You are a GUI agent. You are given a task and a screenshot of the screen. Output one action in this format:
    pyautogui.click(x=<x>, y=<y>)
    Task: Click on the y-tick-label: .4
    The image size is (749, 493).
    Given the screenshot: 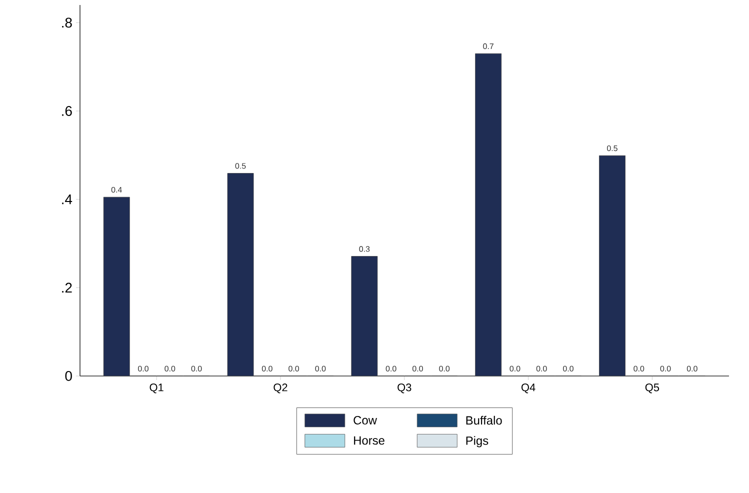 What is the action you would take?
    pyautogui.click(x=67, y=199)
    